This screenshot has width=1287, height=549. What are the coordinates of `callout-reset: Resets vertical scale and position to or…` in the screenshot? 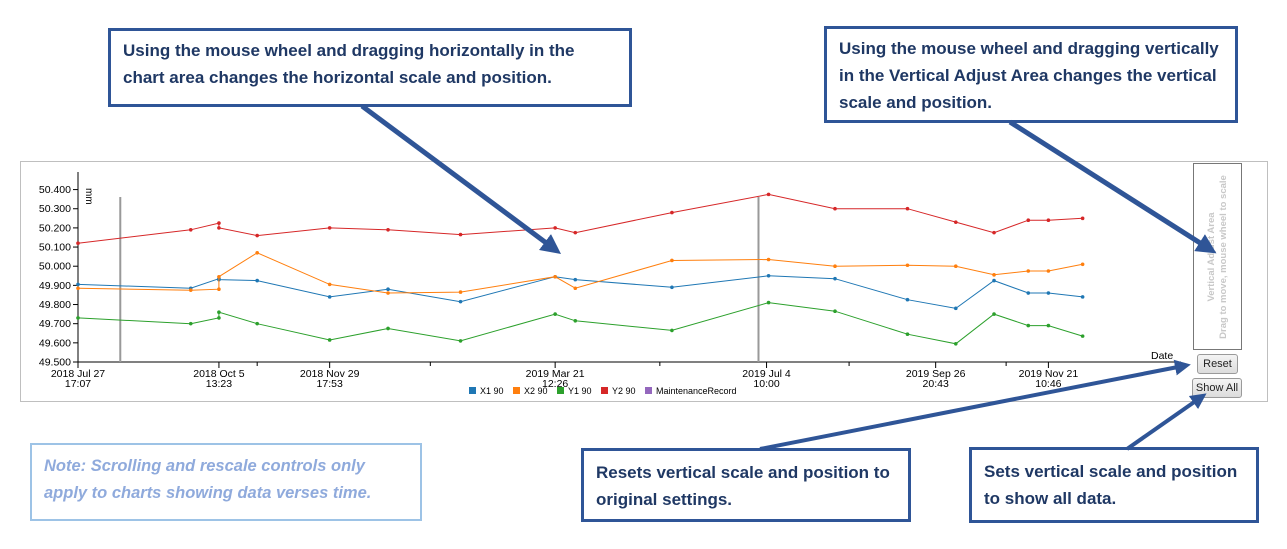 It's located at (746, 485).